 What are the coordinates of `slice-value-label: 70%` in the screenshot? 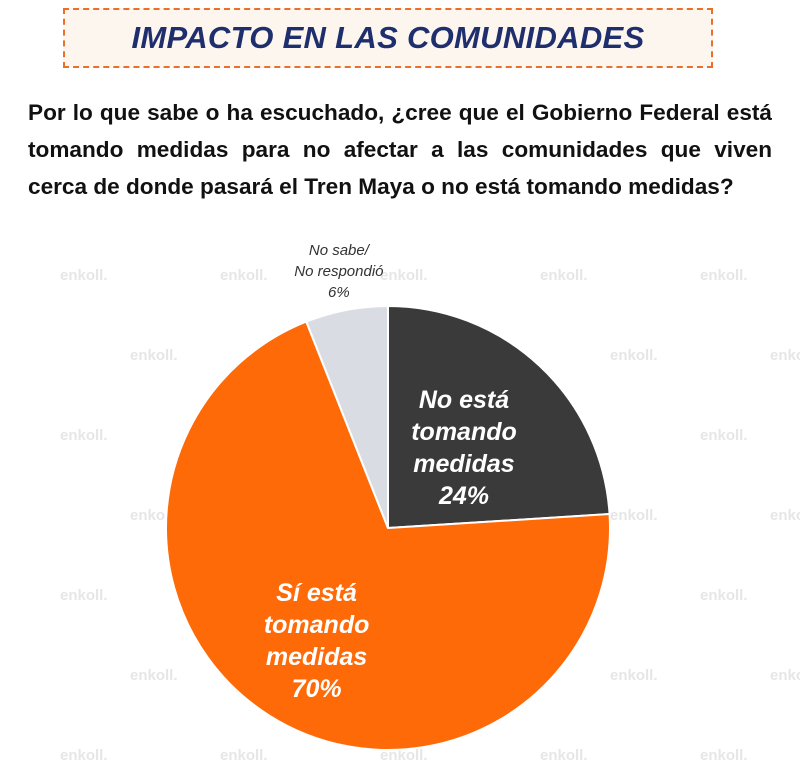 It's located at (317, 689).